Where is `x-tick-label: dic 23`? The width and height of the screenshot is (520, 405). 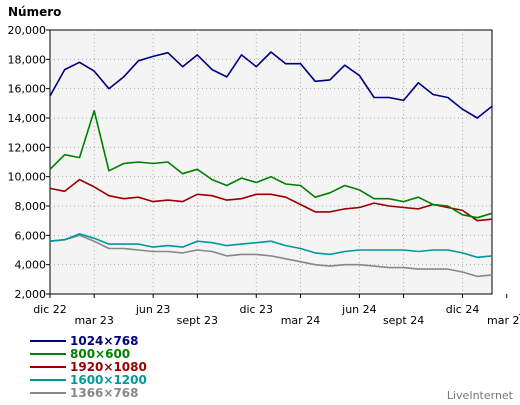
x-tick-label: dic 23 is located at coordinates (256, 309).